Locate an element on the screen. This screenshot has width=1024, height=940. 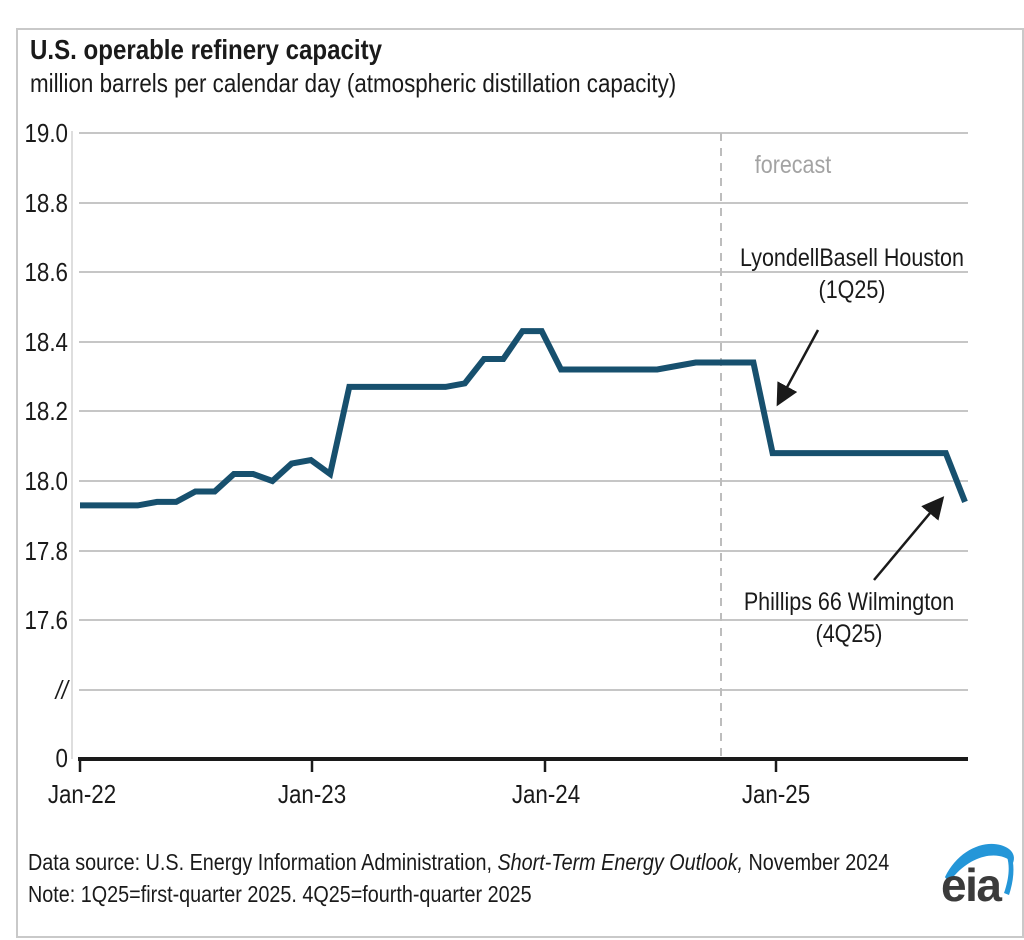
page-title-text: U.S. operable refinery capacity is located at coordinates (206, 49).